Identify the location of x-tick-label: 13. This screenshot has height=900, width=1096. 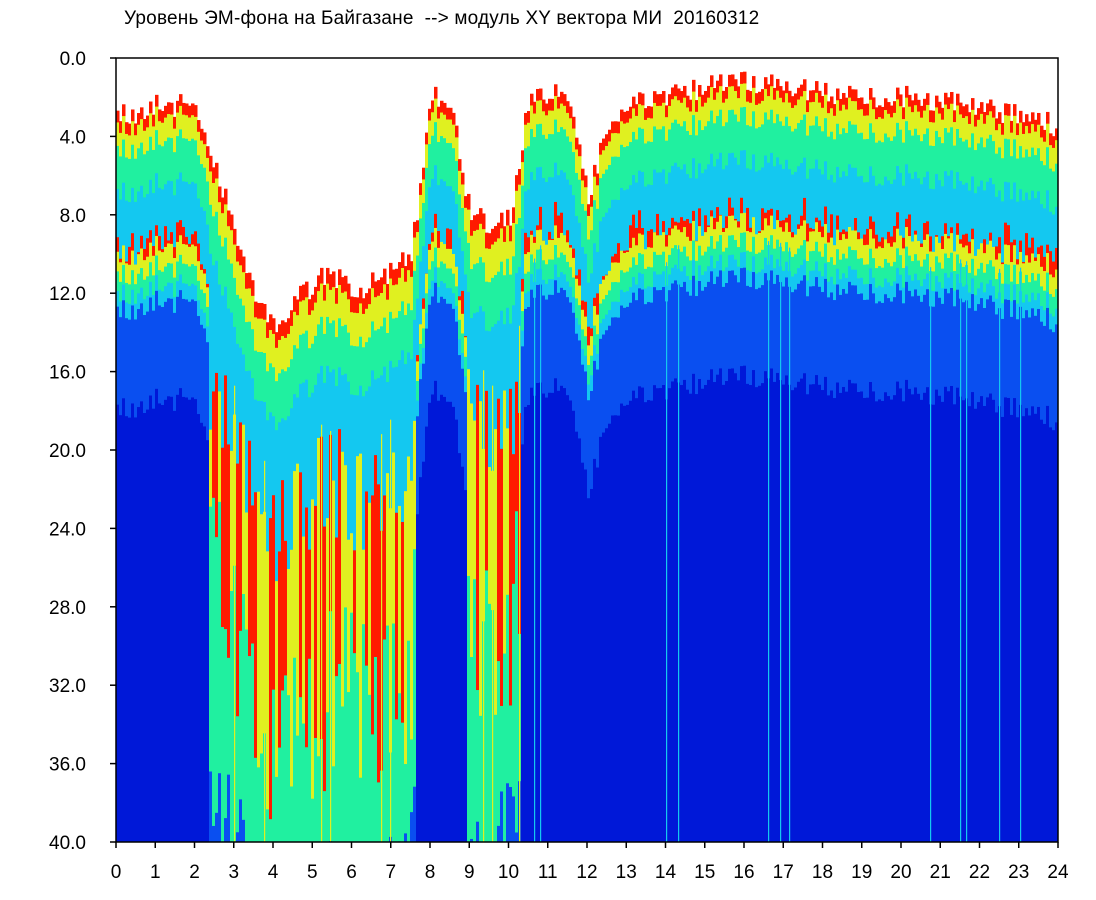
(626, 872).